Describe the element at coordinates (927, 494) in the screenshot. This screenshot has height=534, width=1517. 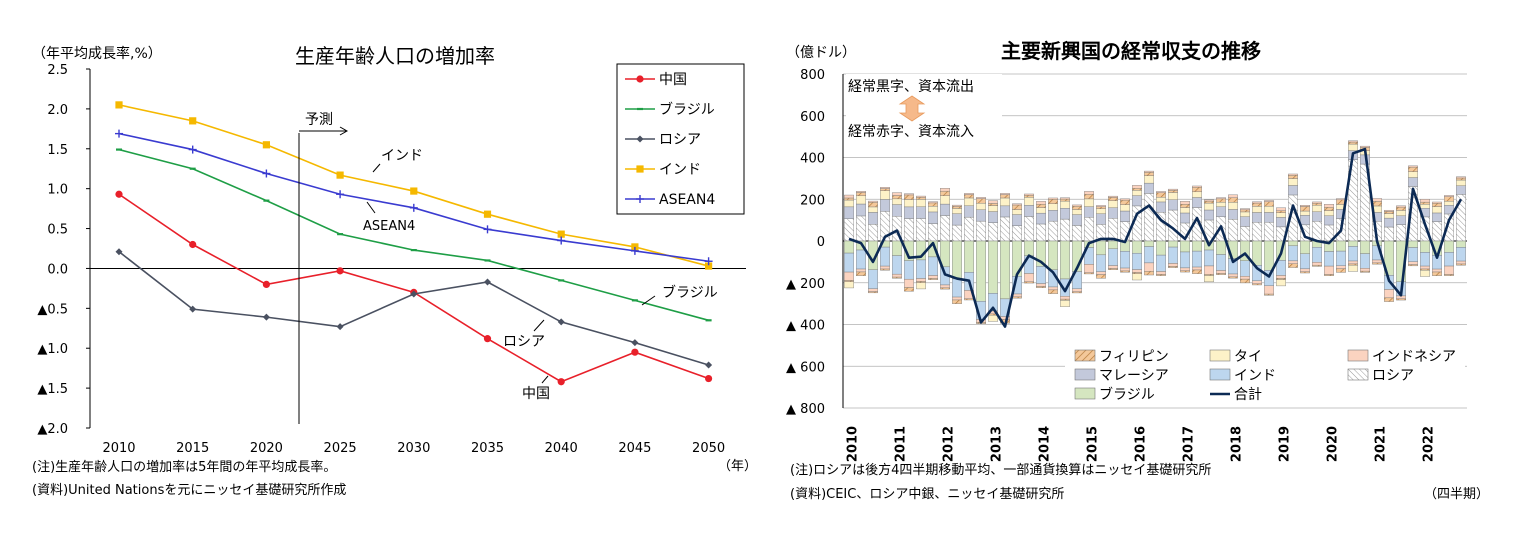
I see `right-source: (資料)CEIC、ロシア中銀、ニッセイ基礎研究所` at that location.